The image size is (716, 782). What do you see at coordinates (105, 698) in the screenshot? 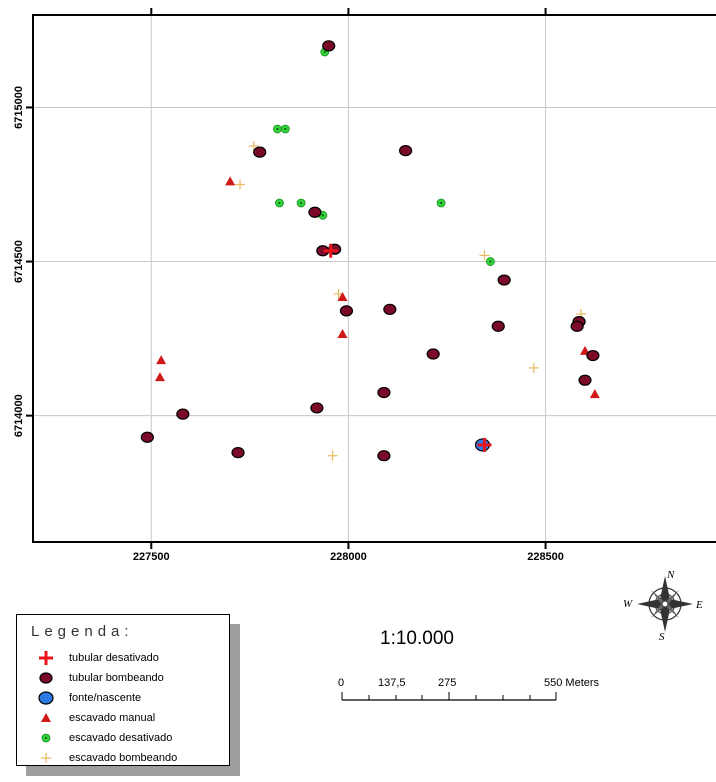
I see `legend-label: fonte/nascente` at bounding box center [105, 698].